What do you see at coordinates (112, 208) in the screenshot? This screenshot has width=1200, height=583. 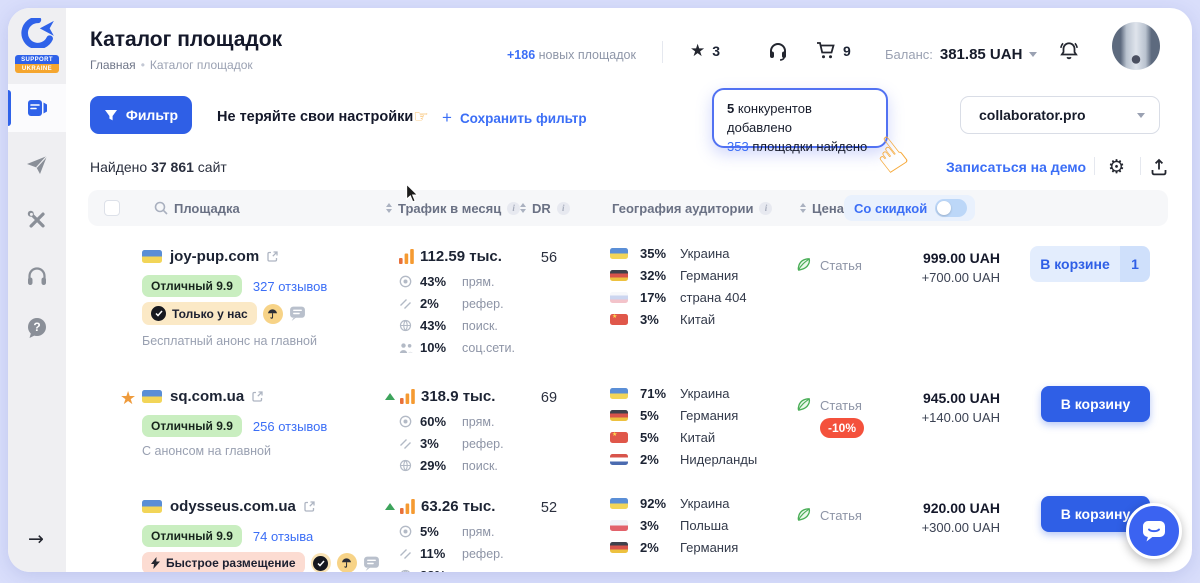 I see `select-all-checkbox` at bounding box center [112, 208].